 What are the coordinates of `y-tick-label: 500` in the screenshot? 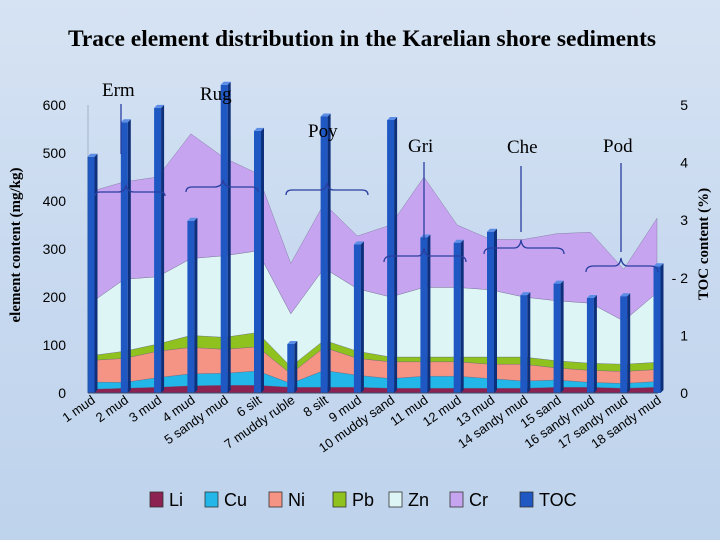 It's located at (55, 153).